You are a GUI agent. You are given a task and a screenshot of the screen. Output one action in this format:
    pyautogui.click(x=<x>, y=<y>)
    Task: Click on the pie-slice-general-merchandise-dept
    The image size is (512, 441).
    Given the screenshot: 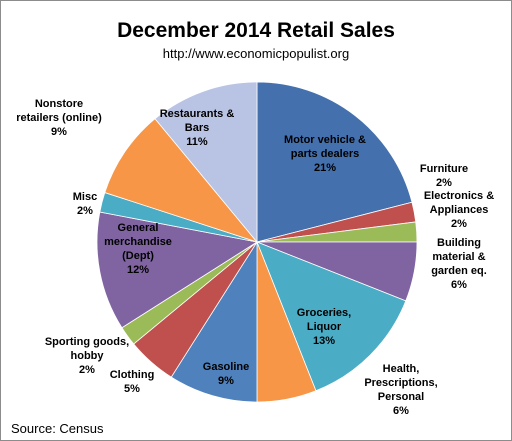 What is the action you would take?
    pyautogui.click(x=177, y=270)
    